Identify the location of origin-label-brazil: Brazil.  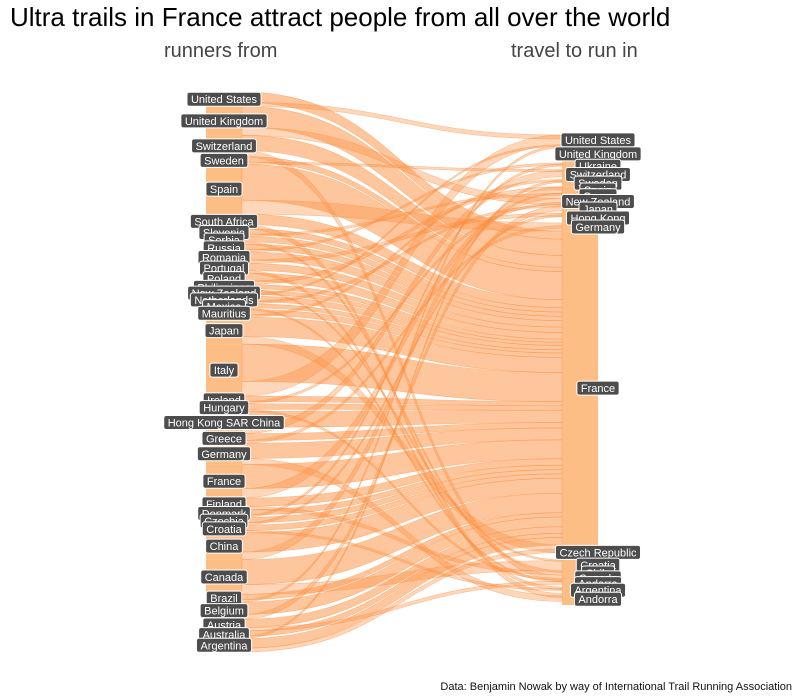
(224, 598).